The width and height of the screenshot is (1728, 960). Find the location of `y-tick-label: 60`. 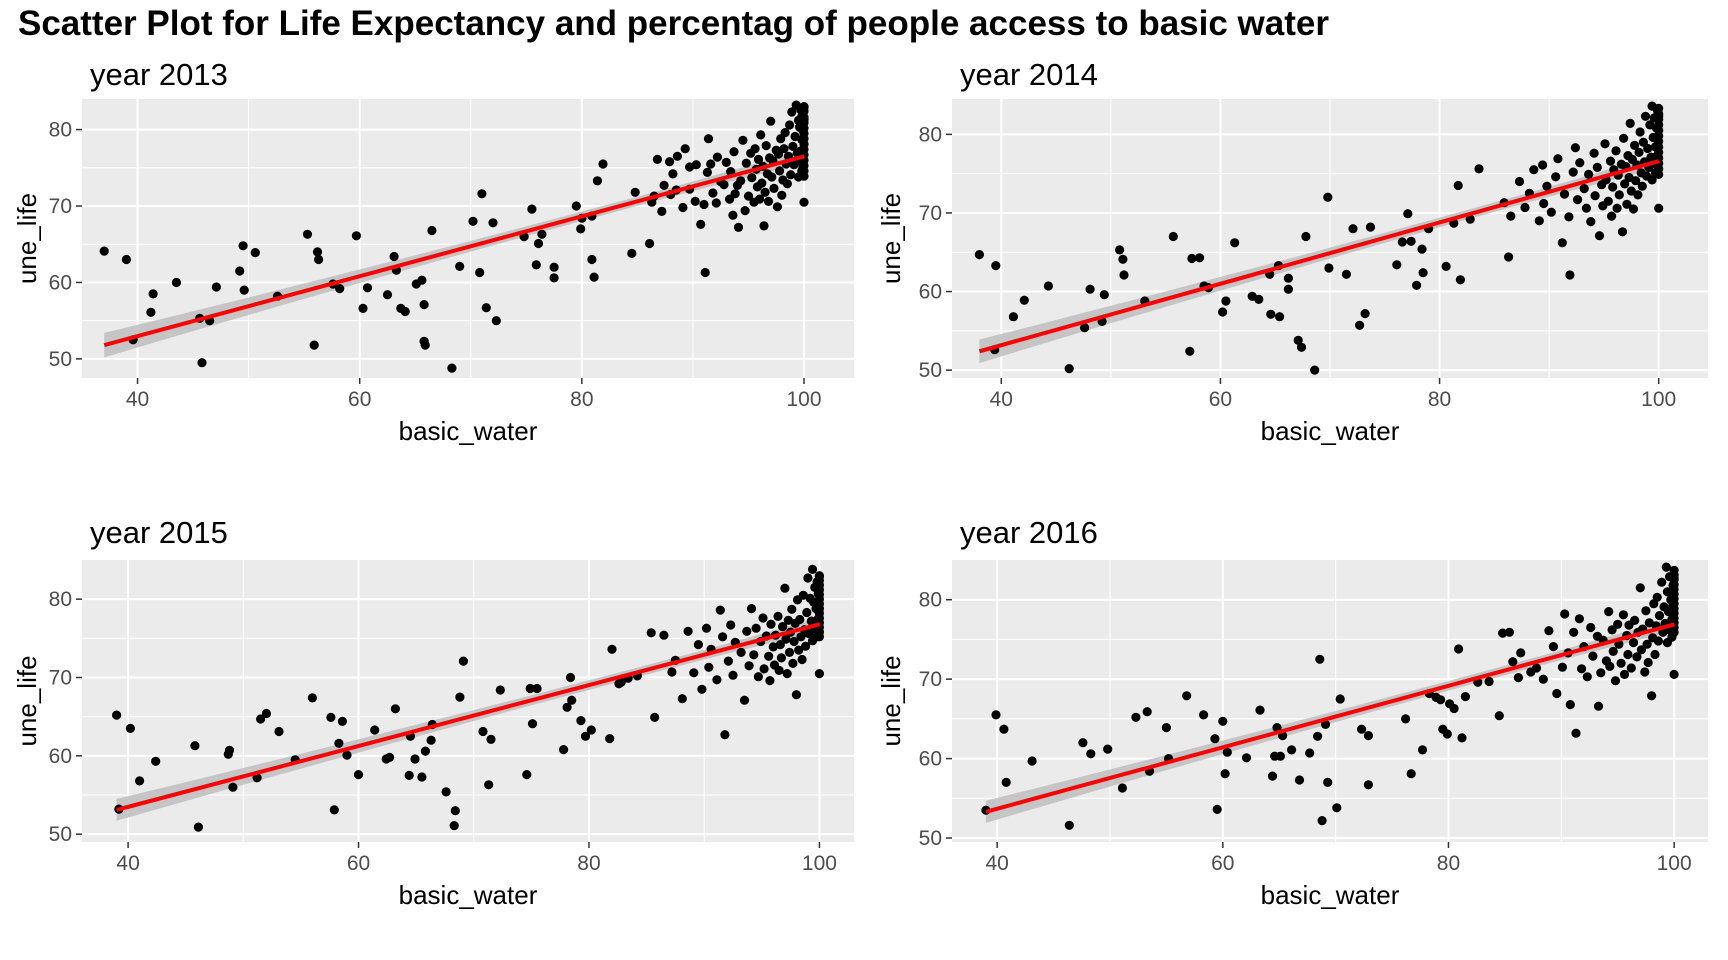

y-tick-label: 60 is located at coordinates (930, 759).